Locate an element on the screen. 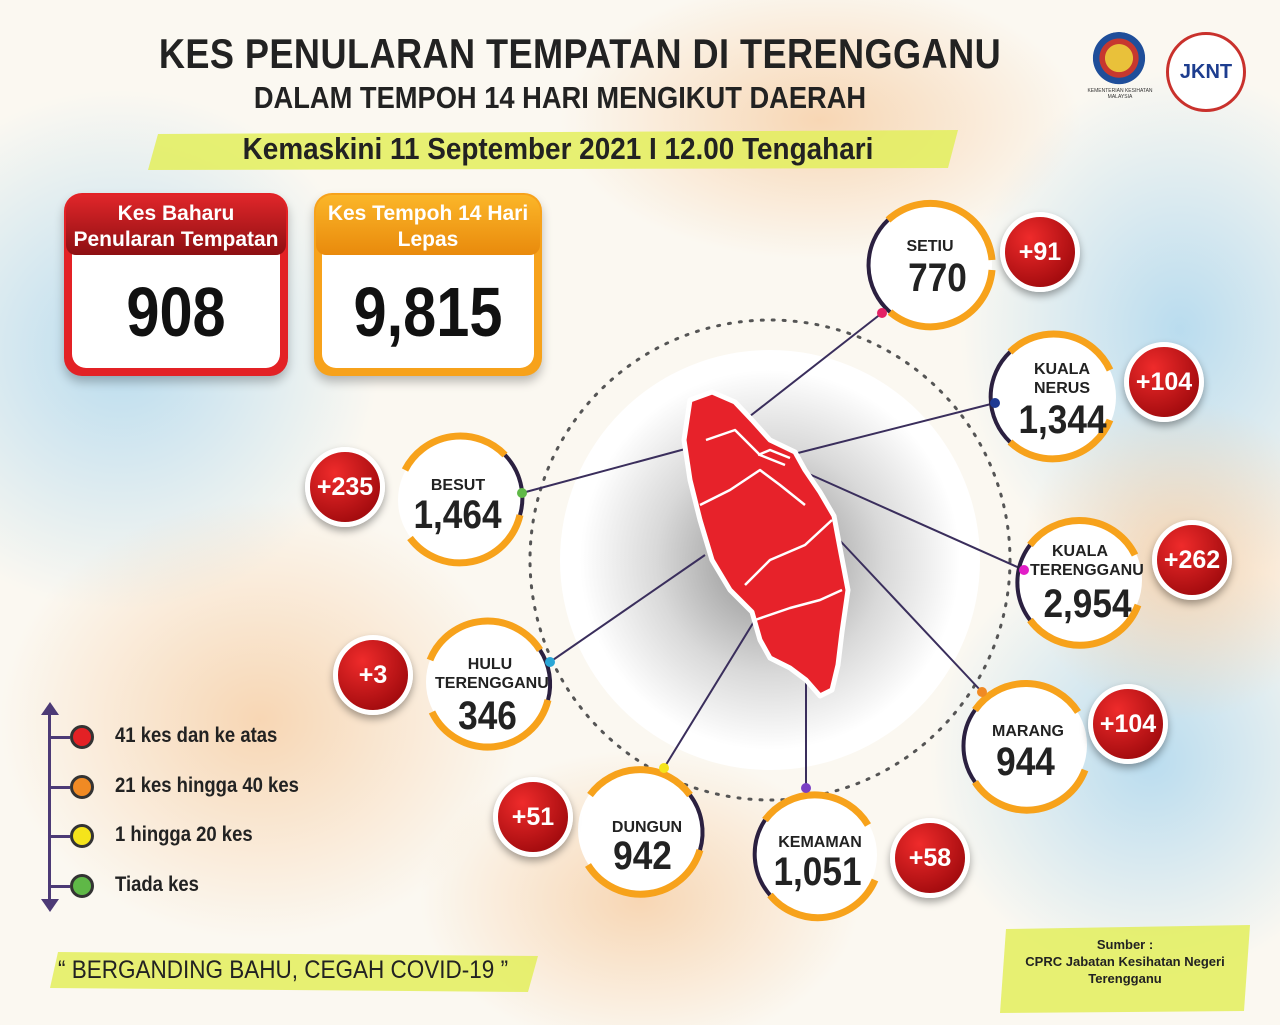  page-subtitle: DALAM TEMPOH 14 HARI MENGIKUT DAERAH is located at coordinates (560, 97).